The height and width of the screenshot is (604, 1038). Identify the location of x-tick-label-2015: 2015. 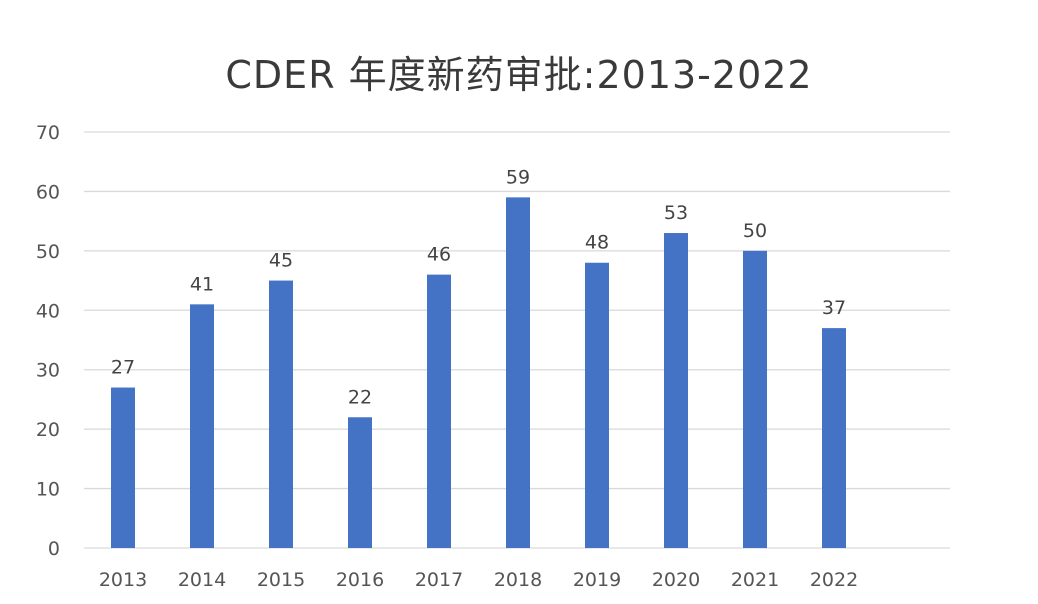
(281, 580).